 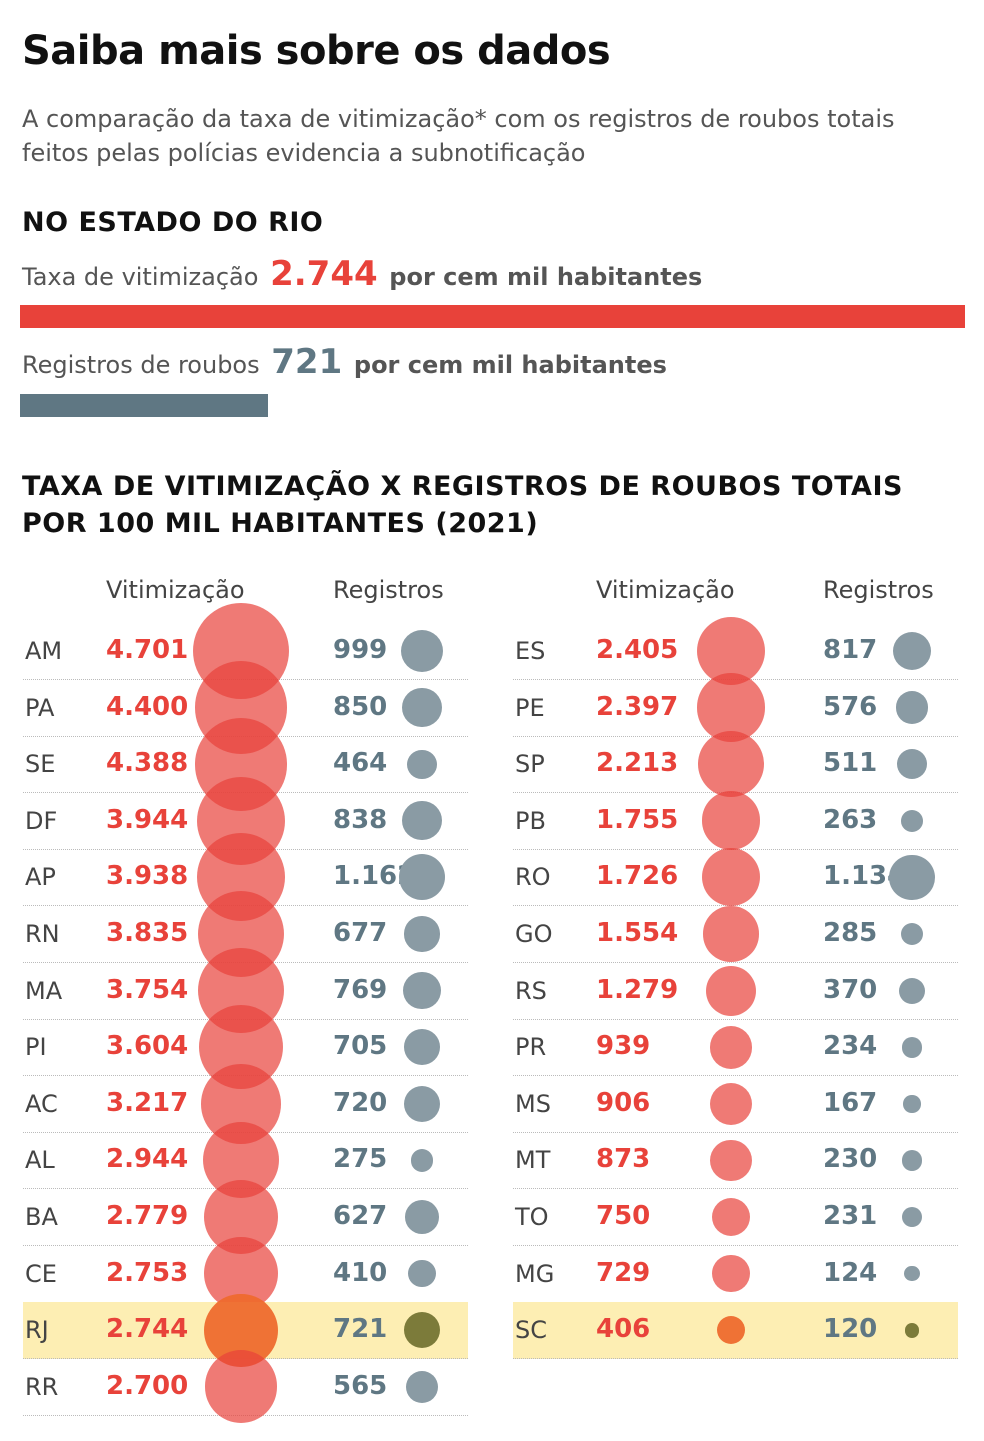 I want to click on state-label: RS, so click(x=531, y=990).